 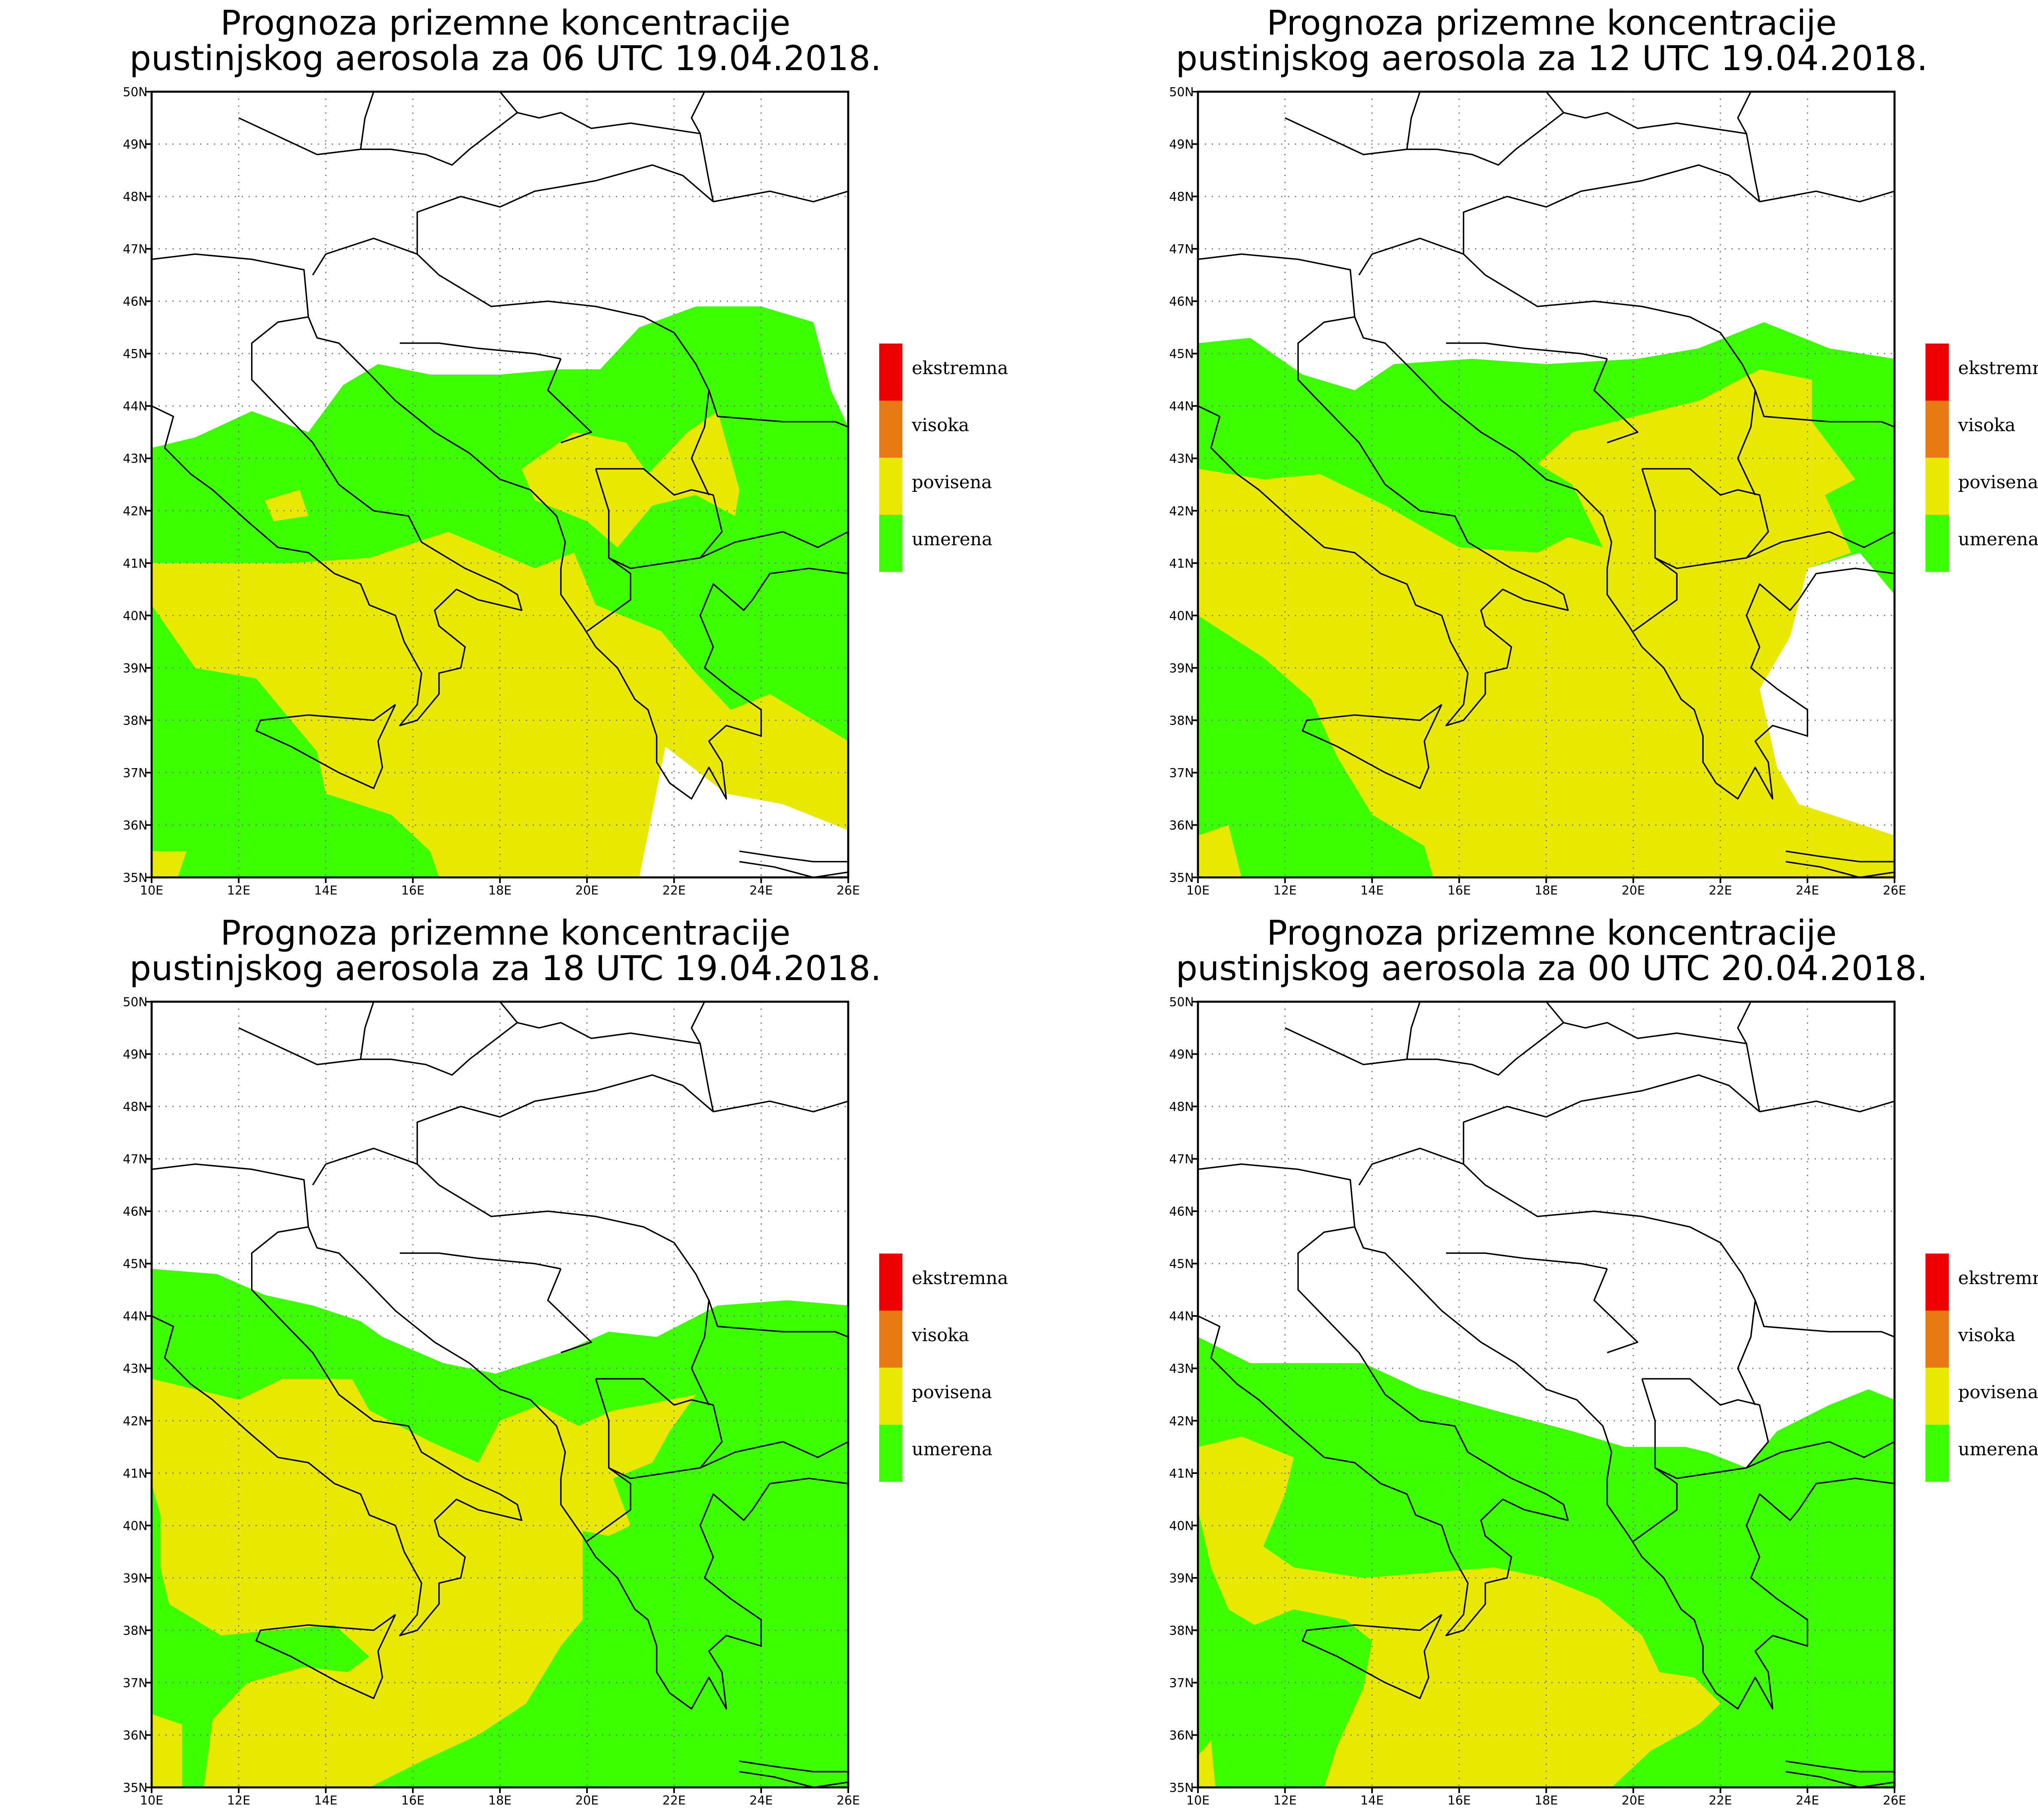 I want to click on y-tick-label: 36N, so click(x=1181, y=1736).